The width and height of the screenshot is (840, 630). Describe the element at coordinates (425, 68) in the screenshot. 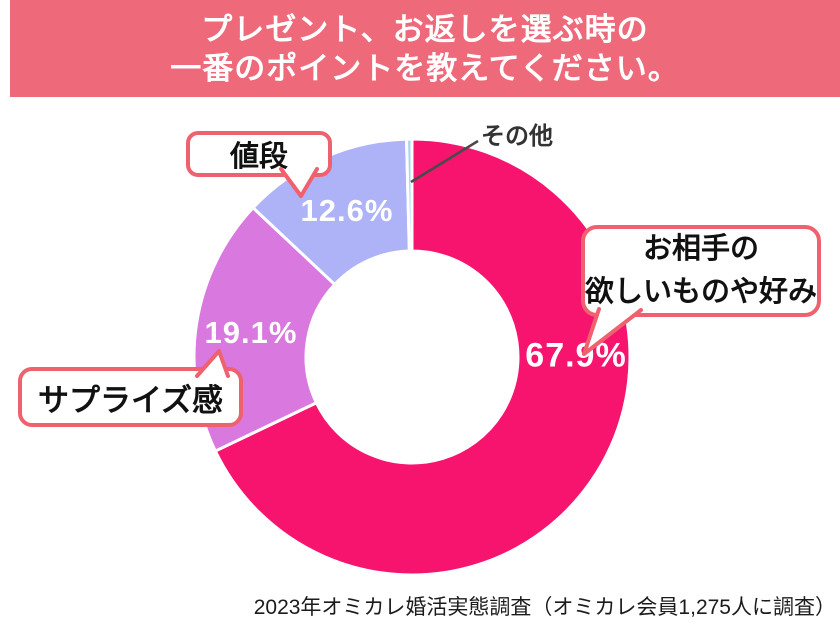

I see `title-line-2: 一番のポイントを教えてください。` at that location.